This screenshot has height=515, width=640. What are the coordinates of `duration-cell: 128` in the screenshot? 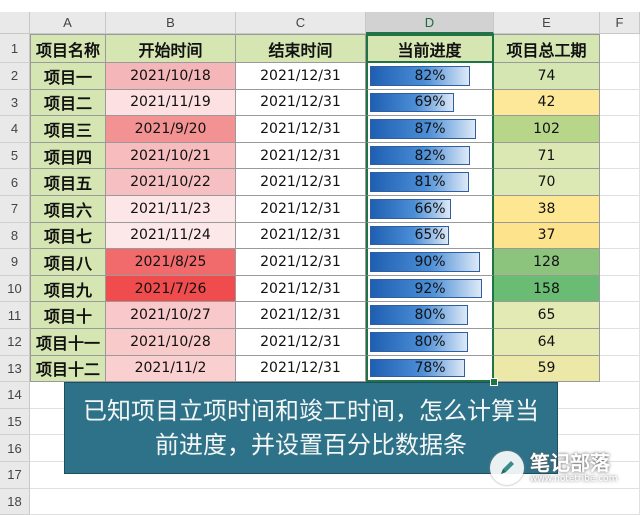 It's located at (547, 262).